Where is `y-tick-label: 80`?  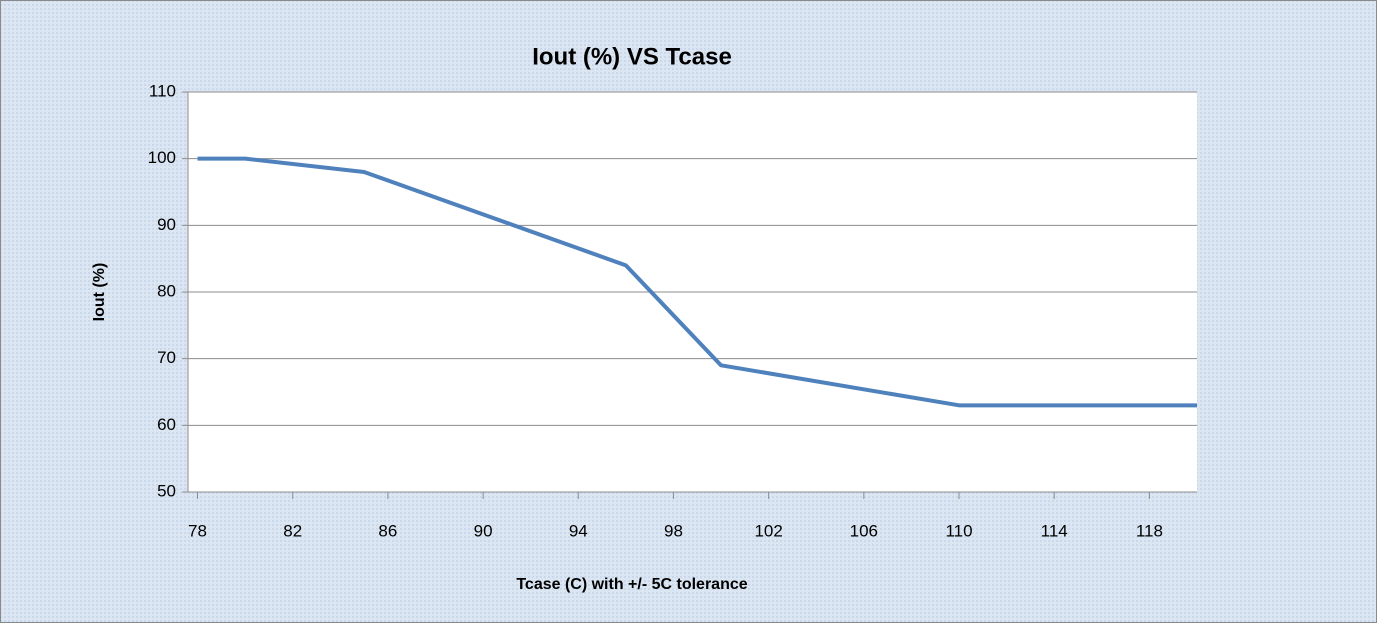 y-tick-label: 80 is located at coordinates (166, 290).